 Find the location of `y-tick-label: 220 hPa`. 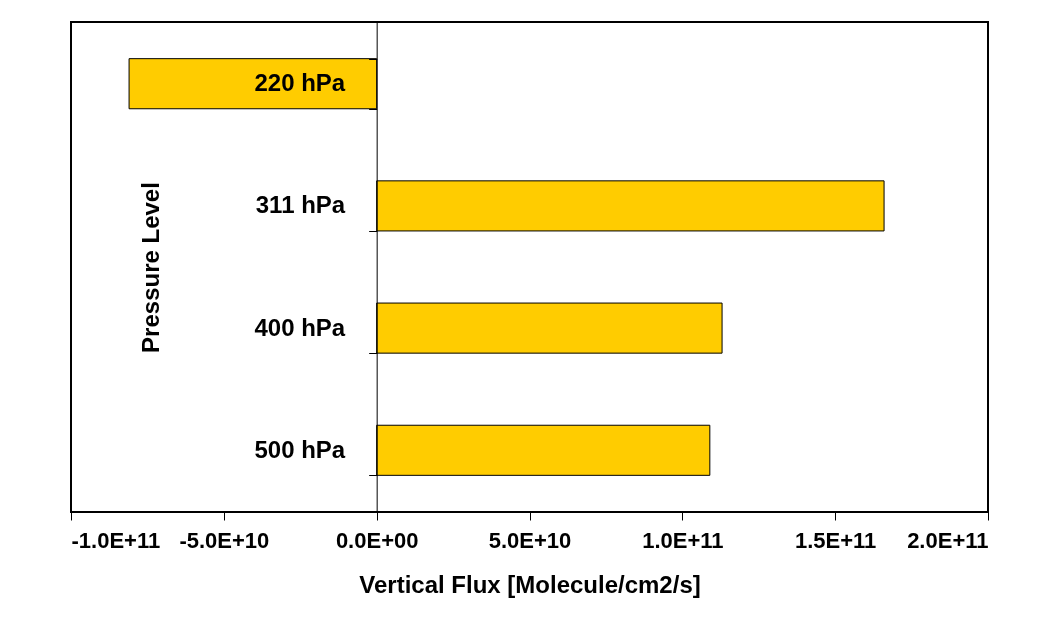

y-tick-label: 220 hPa is located at coordinates (300, 83).